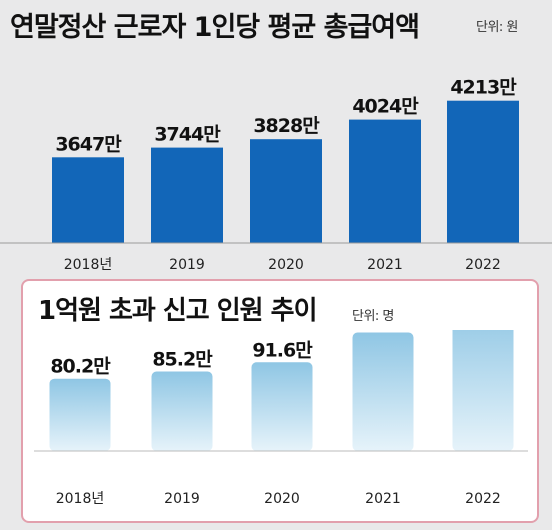 Image resolution: width=552 pixels, height=530 pixels. Describe the element at coordinates (187, 265) in the screenshot. I see `chart1-tick-label-1: 2019` at that location.